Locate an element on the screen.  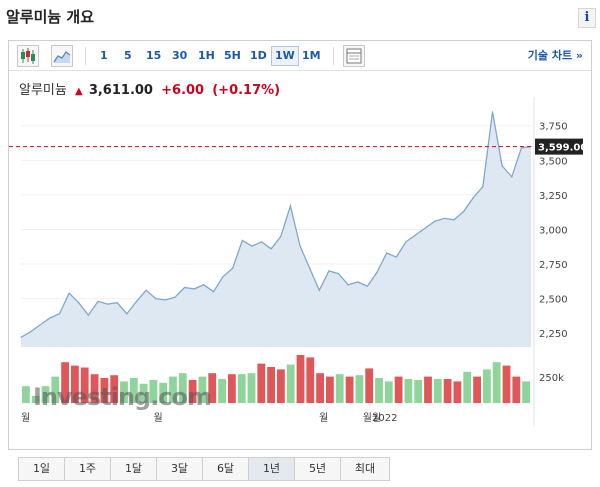
range-button-3: 3달 is located at coordinates (180, 469).